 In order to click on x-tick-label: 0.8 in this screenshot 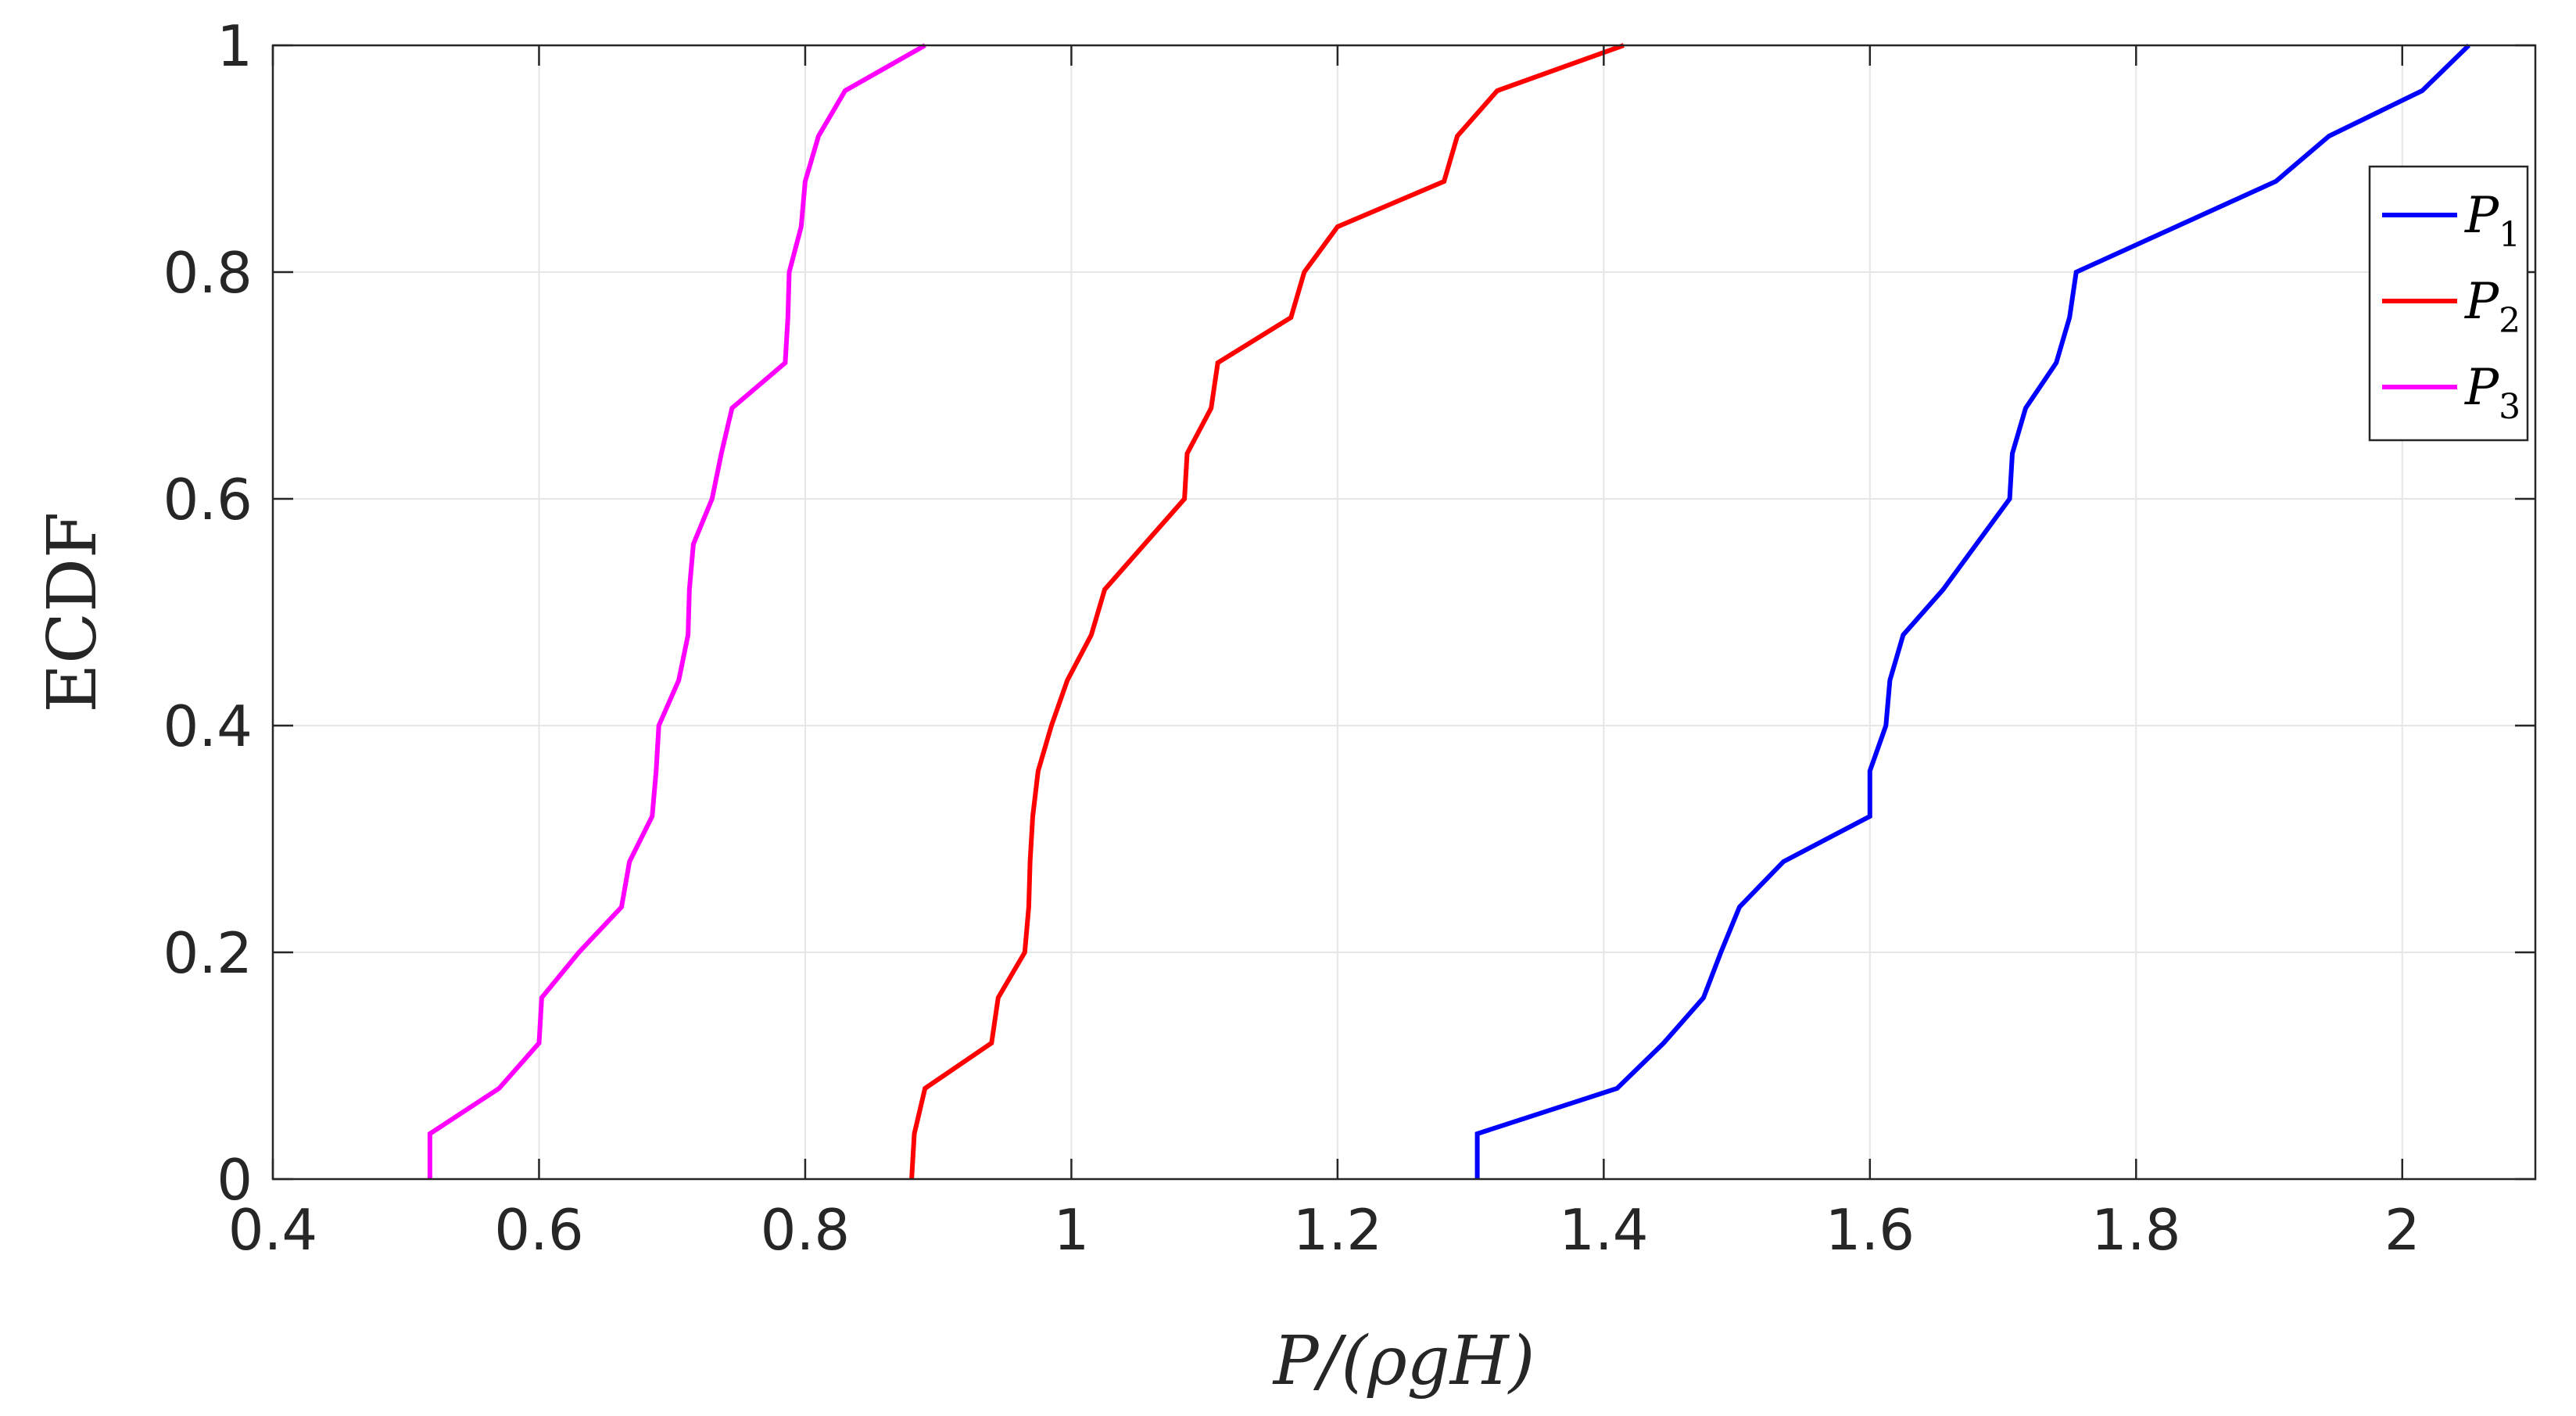, I will do `click(806, 1230)`.